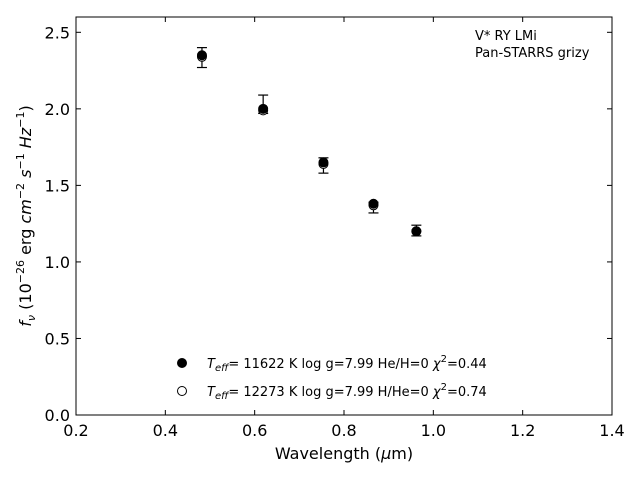 The image size is (640, 480). What do you see at coordinates (57, 109) in the screenshot?
I see `y-tick-label: 2.0` at bounding box center [57, 109].